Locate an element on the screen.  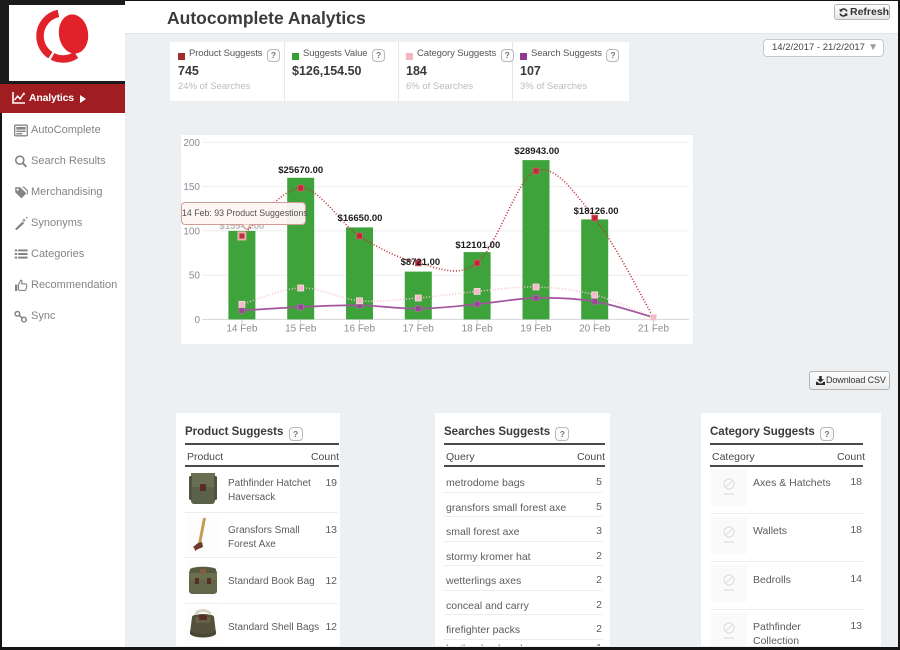
svg-text: 14 Feb is located at coordinates (242, 329).